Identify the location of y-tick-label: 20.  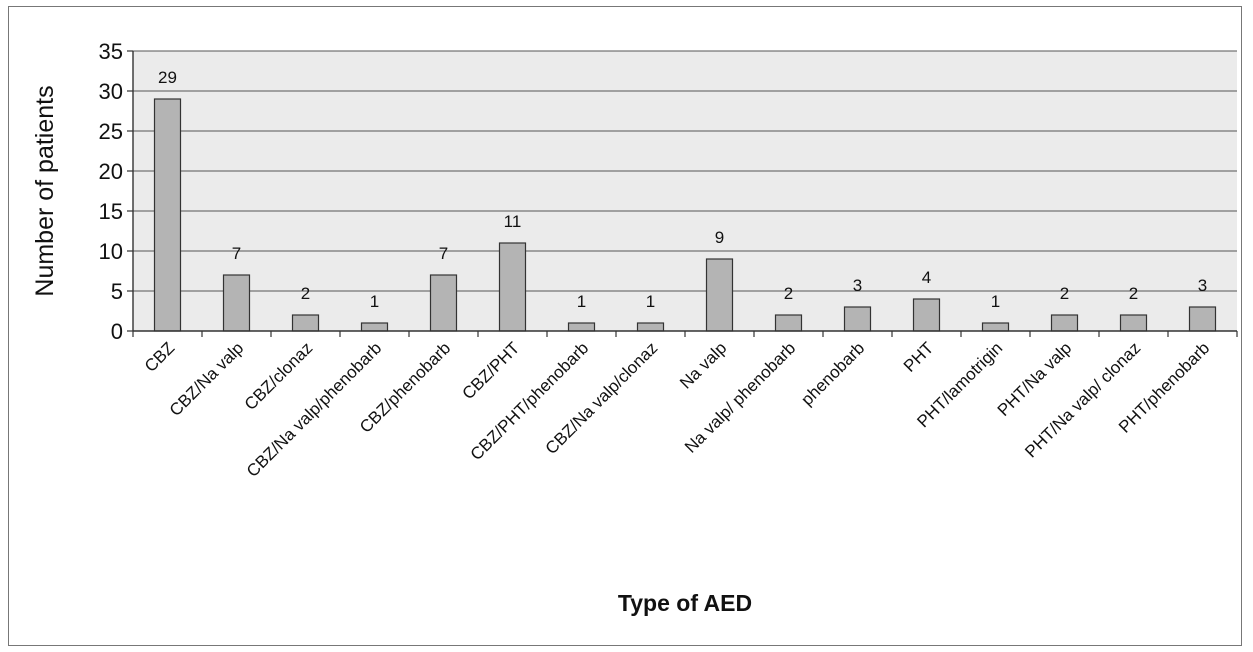
(111, 171).